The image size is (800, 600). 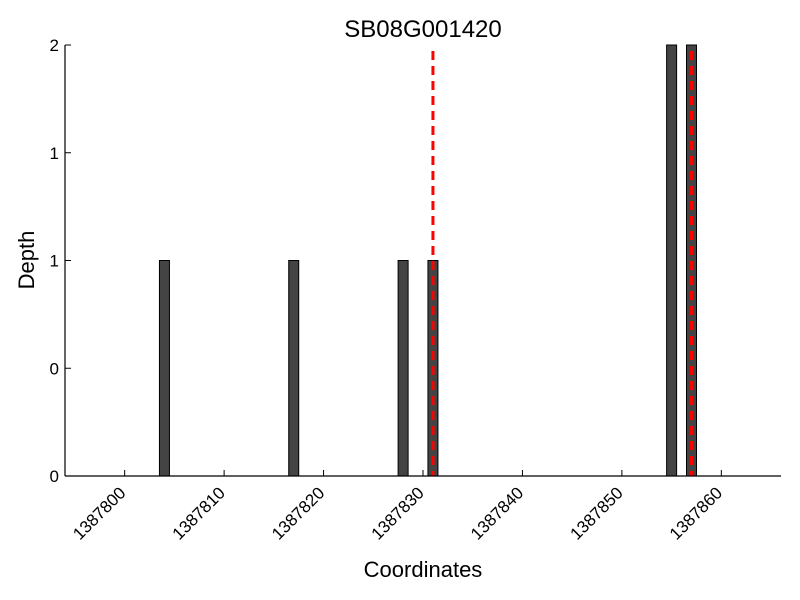 What do you see at coordinates (54, 261) in the screenshot?
I see `y-tick-label-2: 1` at bounding box center [54, 261].